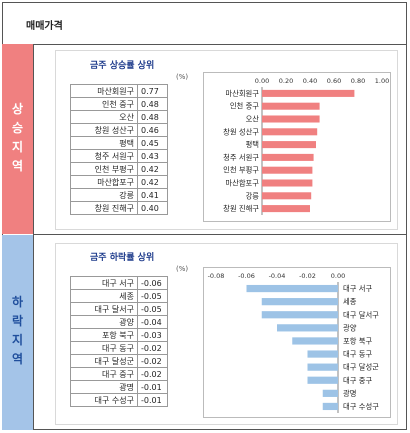  What do you see at coordinates (17, 302) in the screenshot?
I see `fall-section-label-char: 하` at bounding box center [17, 302].